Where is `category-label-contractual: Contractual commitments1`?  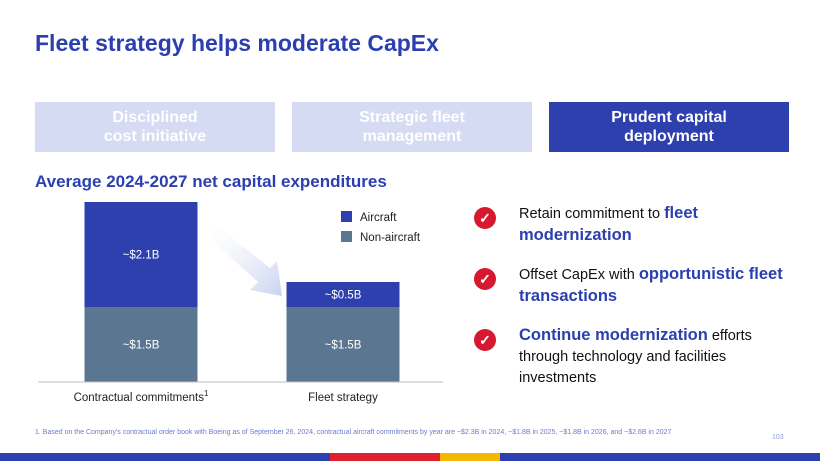 category-label-contractual: Contractual commitments1 is located at coordinates (141, 396).